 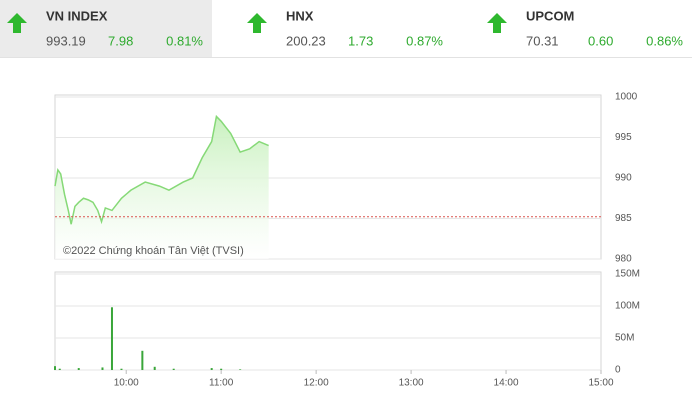 I want to click on index-percent: 0.81%, so click(x=184, y=40).